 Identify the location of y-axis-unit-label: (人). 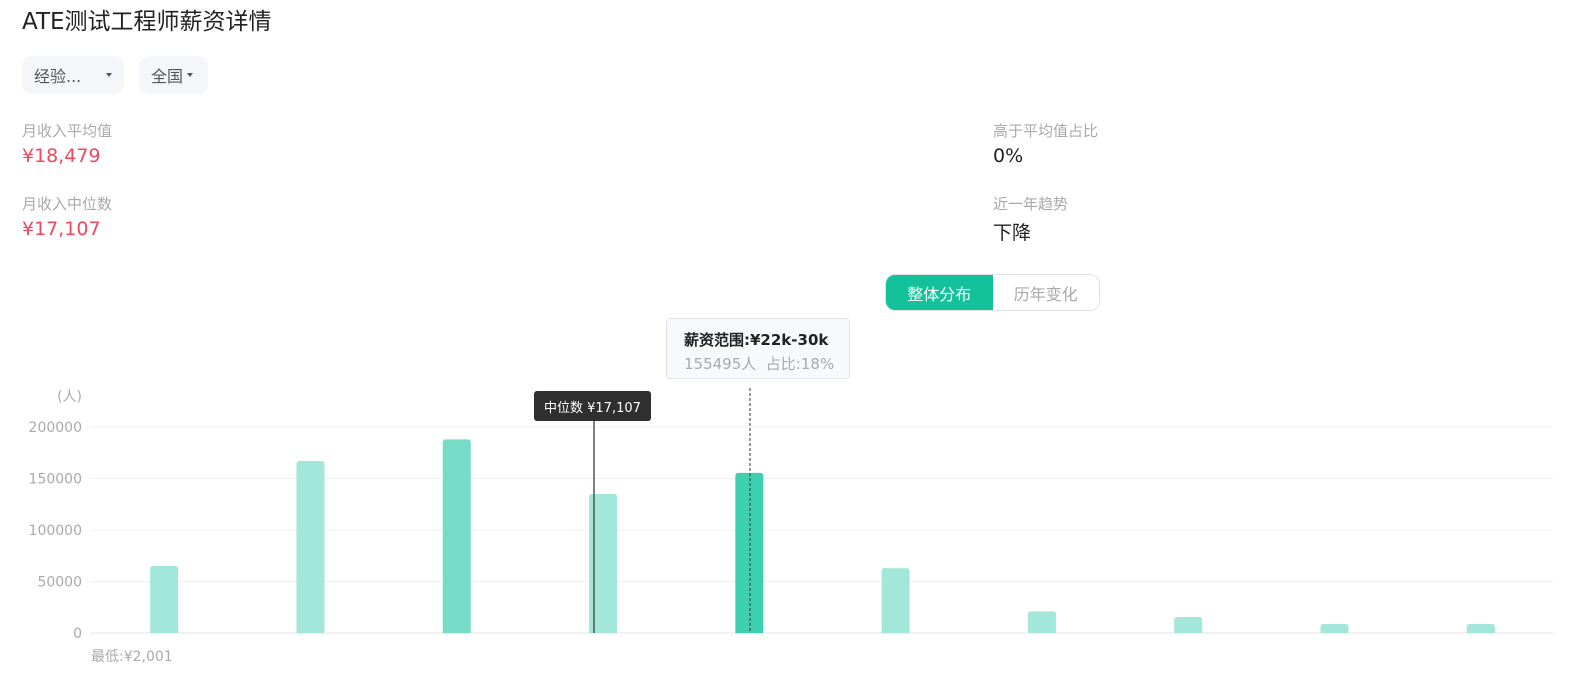
(69, 397).